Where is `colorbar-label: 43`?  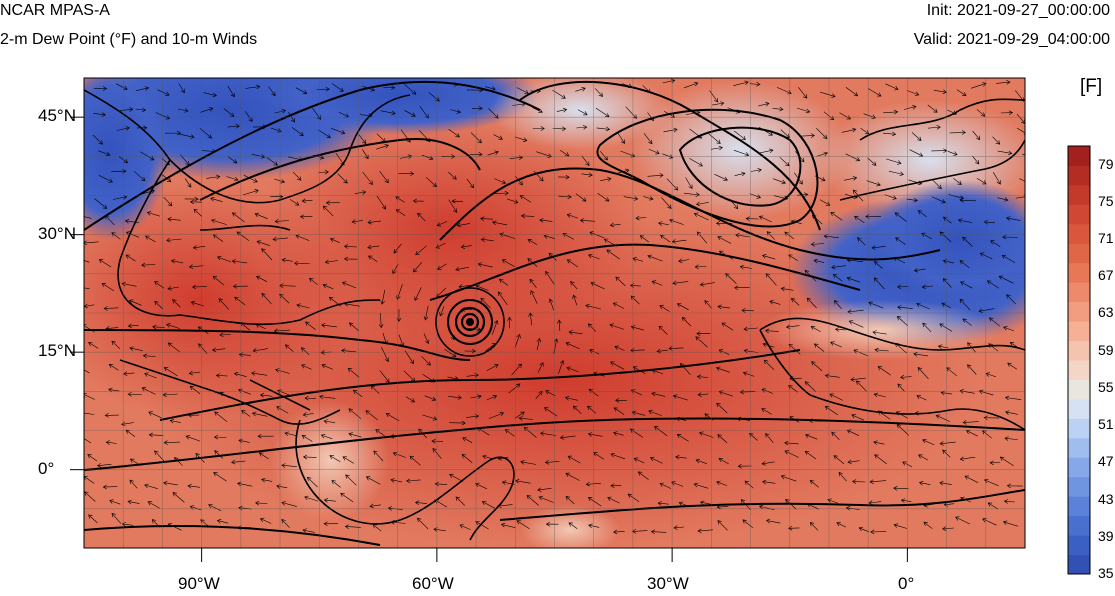
colorbar-label: 43 is located at coordinates (1106, 498).